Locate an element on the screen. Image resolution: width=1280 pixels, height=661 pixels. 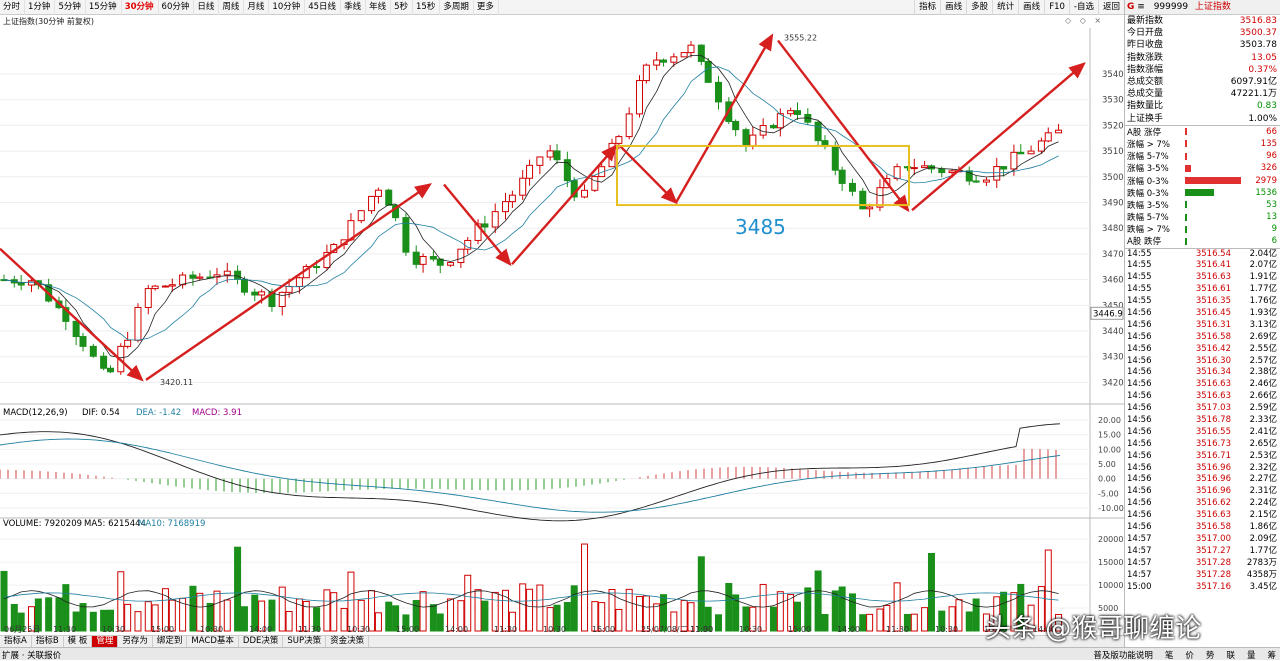
period-tab-6: 日线 is located at coordinates (207, 7).